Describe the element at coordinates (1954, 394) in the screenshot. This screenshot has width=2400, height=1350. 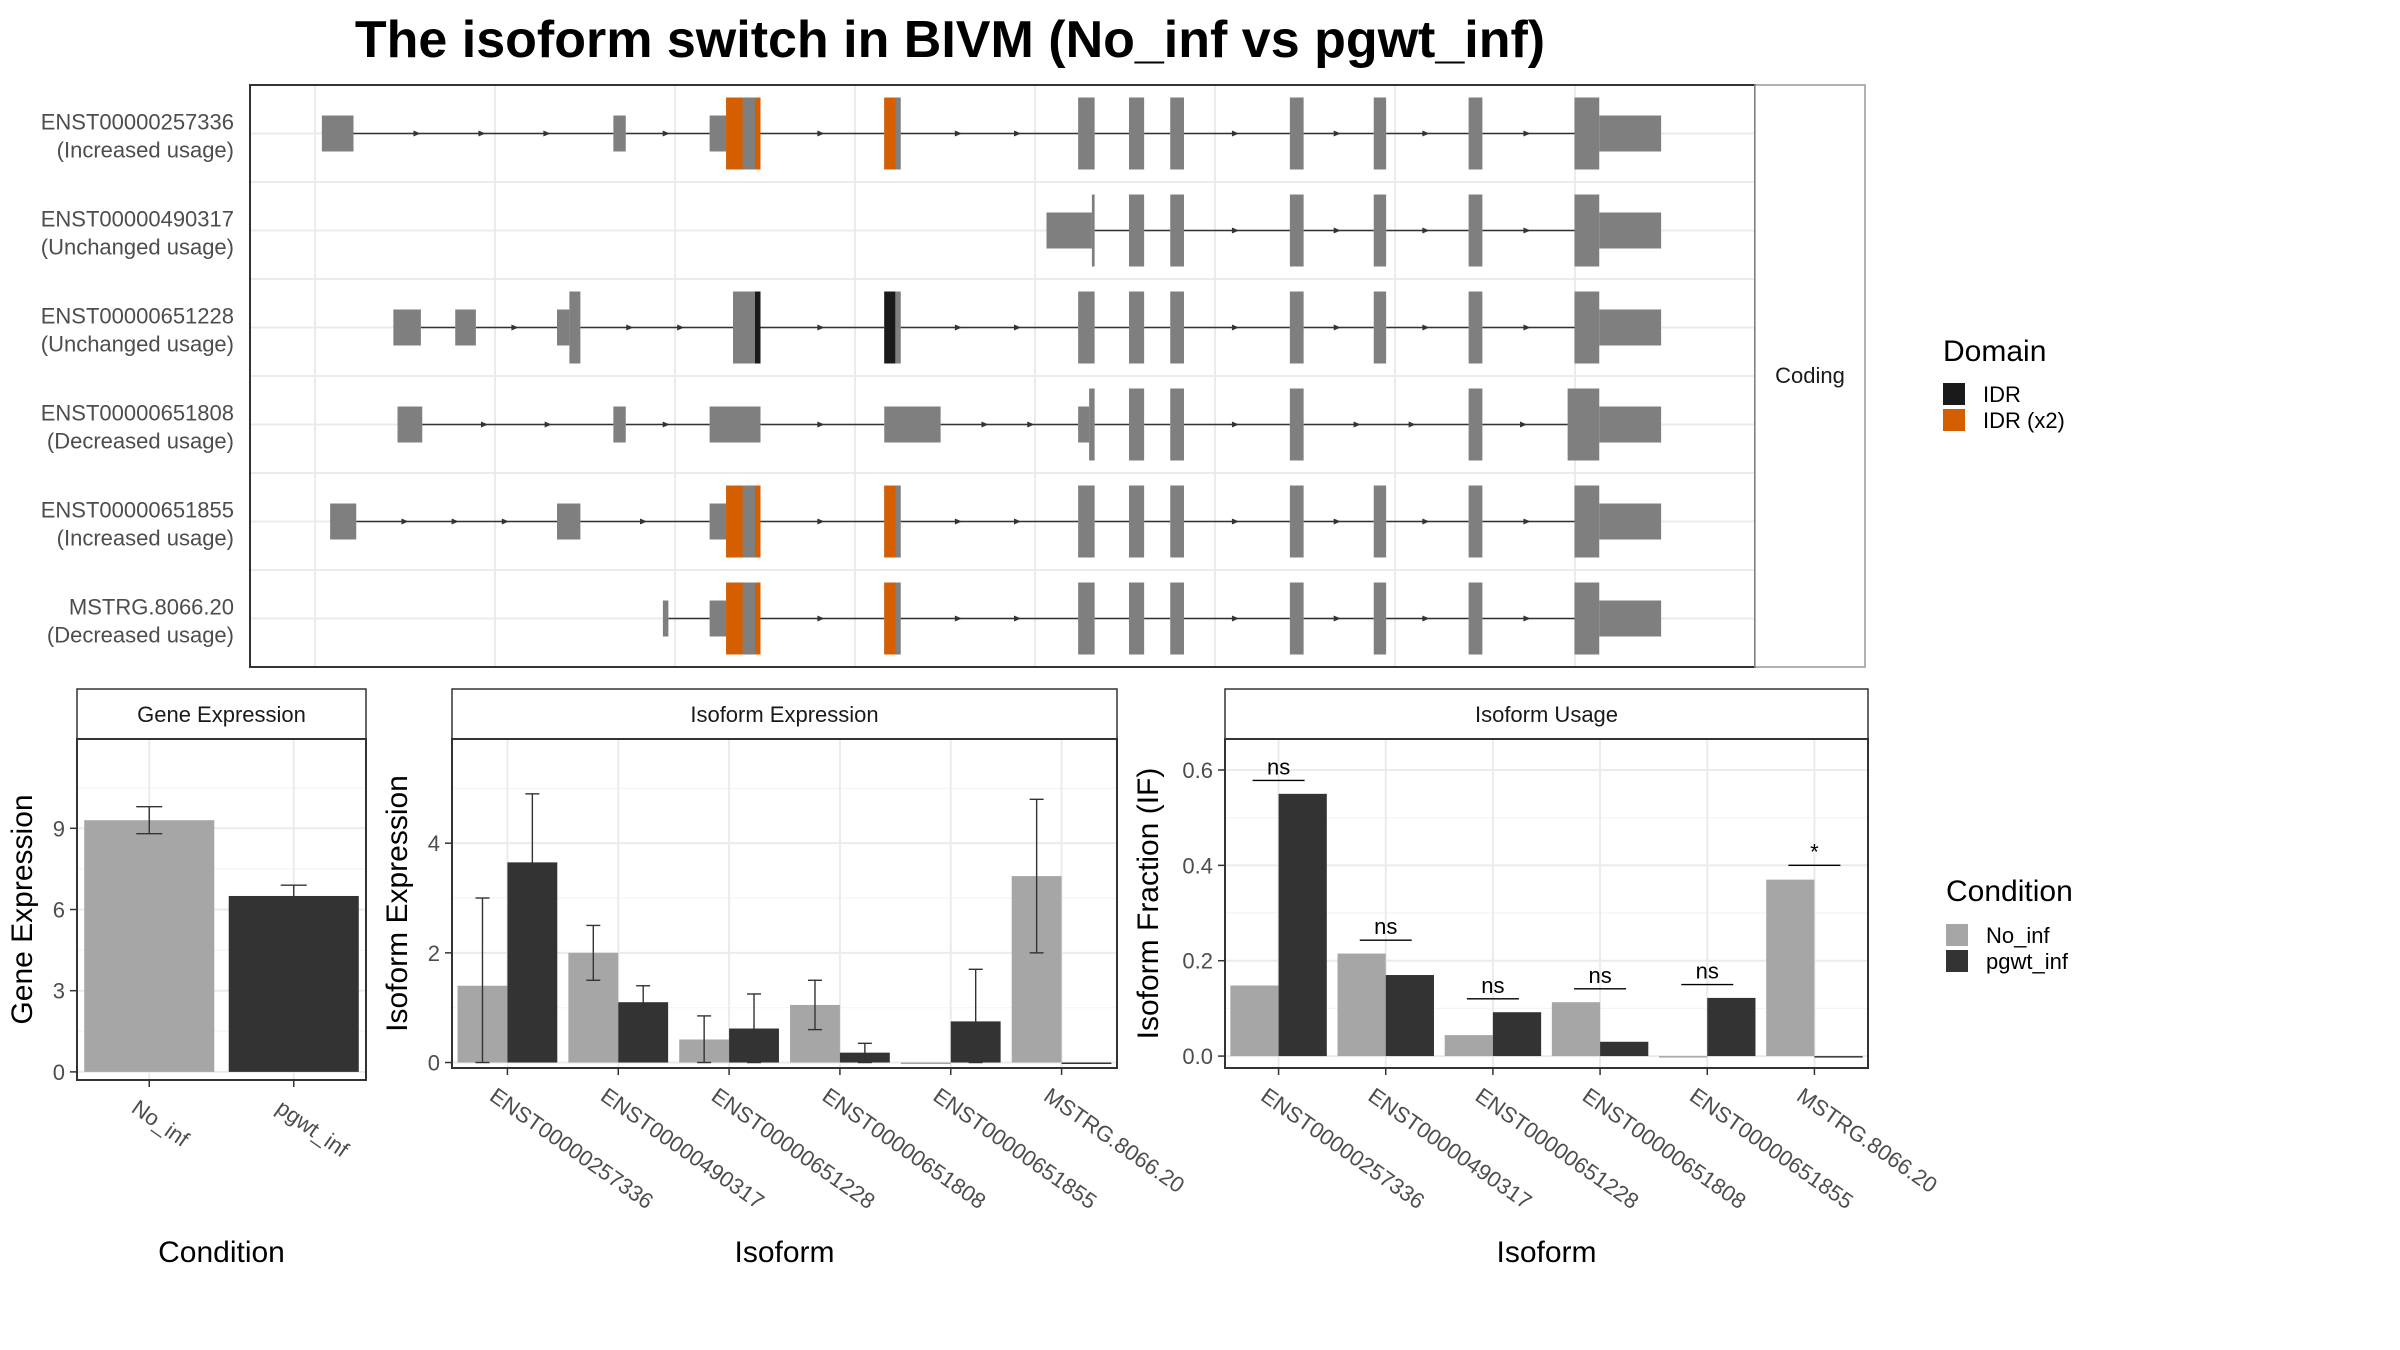
I see `legend-key` at that location.